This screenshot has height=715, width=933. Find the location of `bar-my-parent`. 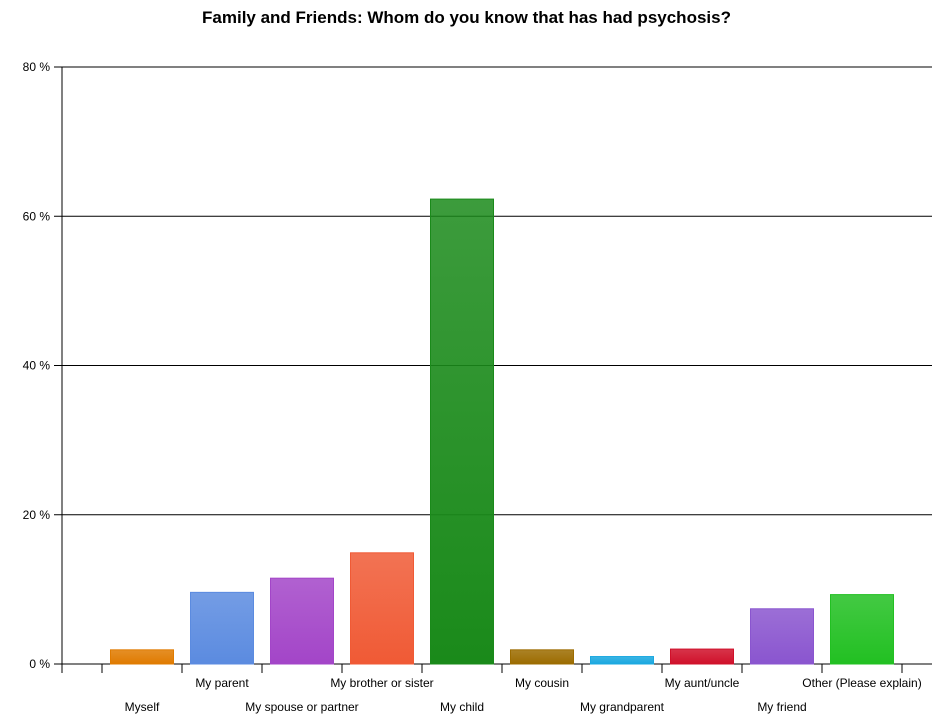

bar-my-parent is located at coordinates (222, 628).